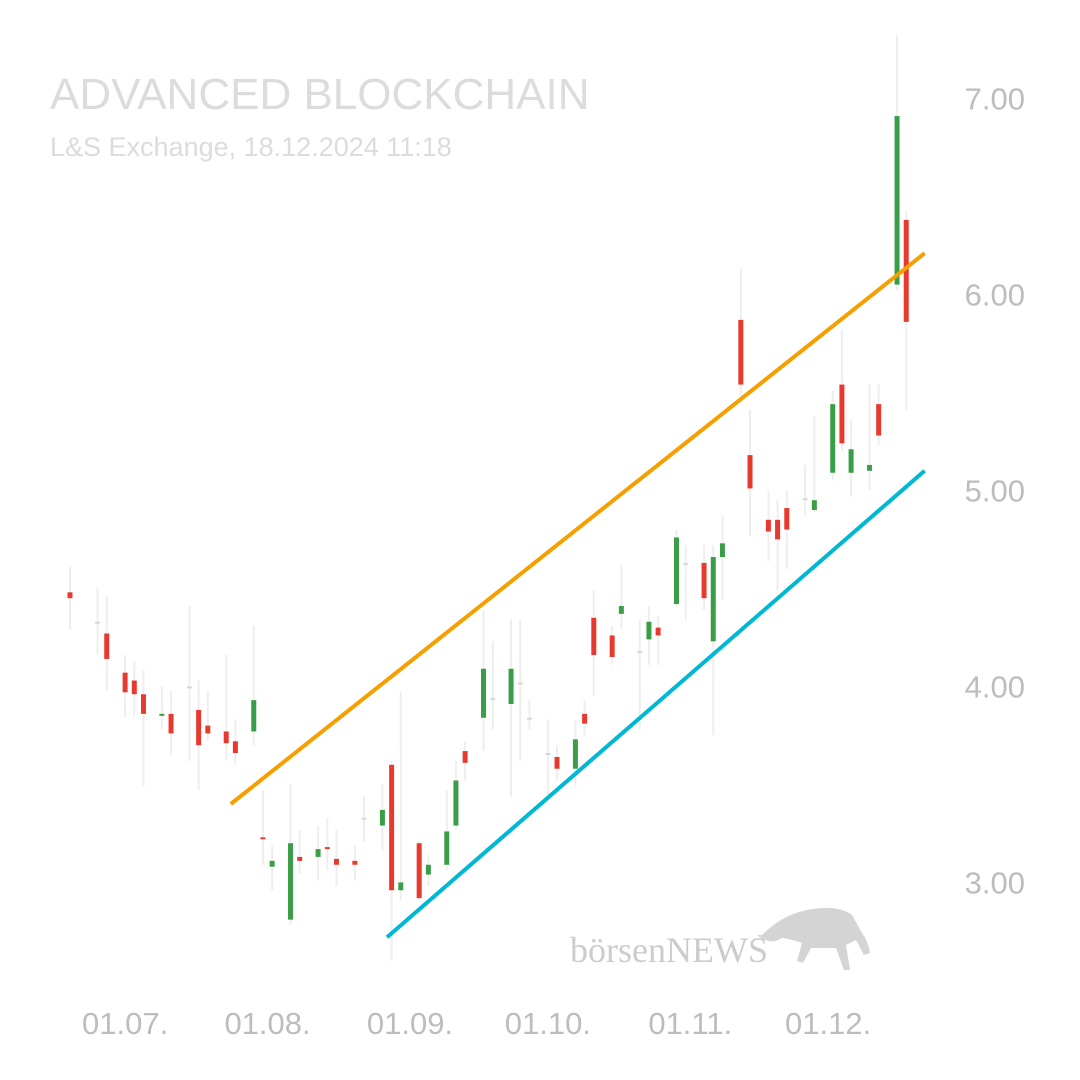 This screenshot has width=1080, height=1080. Describe the element at coordinates (995, 98) in the screenshot. I see `y-tick-label: 7.00` at that location.